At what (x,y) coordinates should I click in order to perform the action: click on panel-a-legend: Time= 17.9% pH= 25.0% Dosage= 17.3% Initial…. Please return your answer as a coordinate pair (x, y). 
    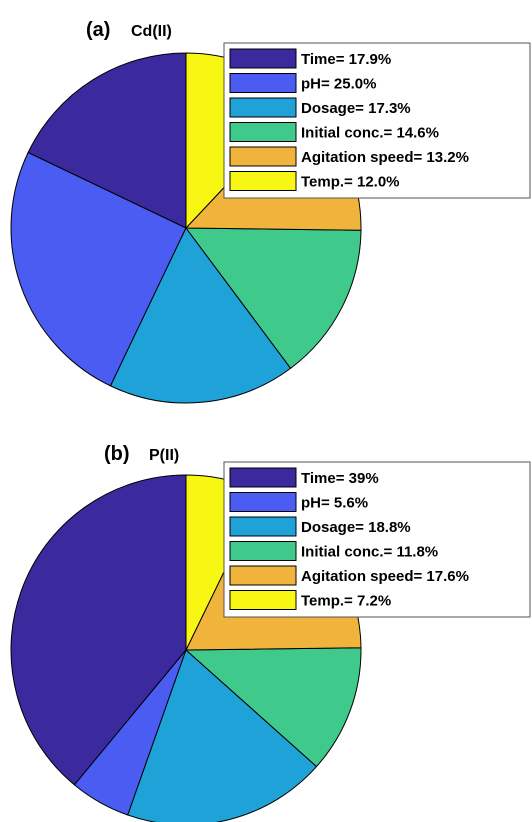
    Looking at the image, I should click on (377, 120).